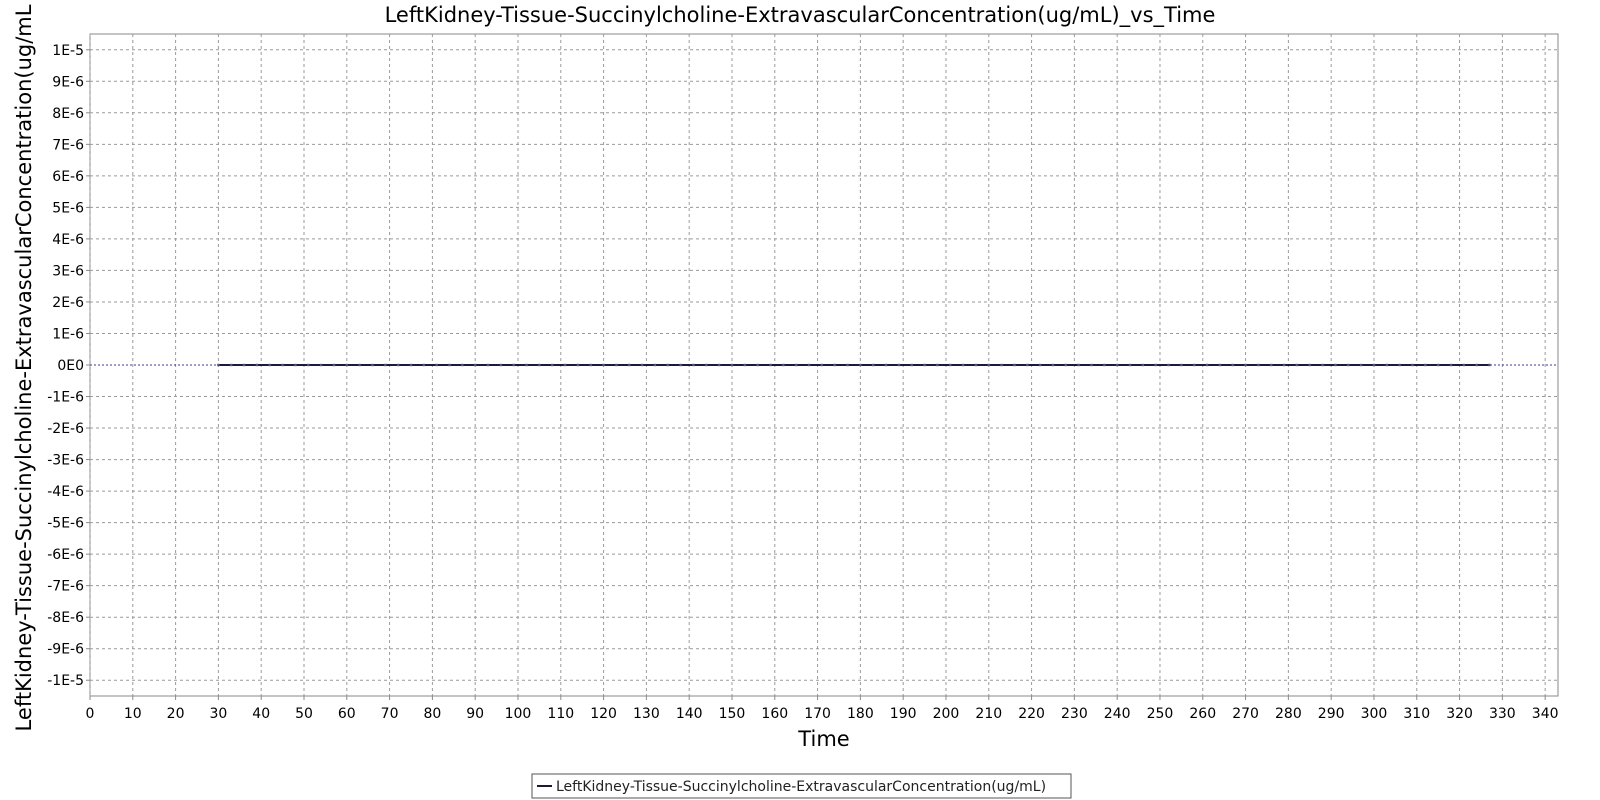 The width and height of the screenshot is (1600, 800). Describe the element at coordinates (65, 555) in the screenshot. I see `y-tick-label: -6E-6` at that location.